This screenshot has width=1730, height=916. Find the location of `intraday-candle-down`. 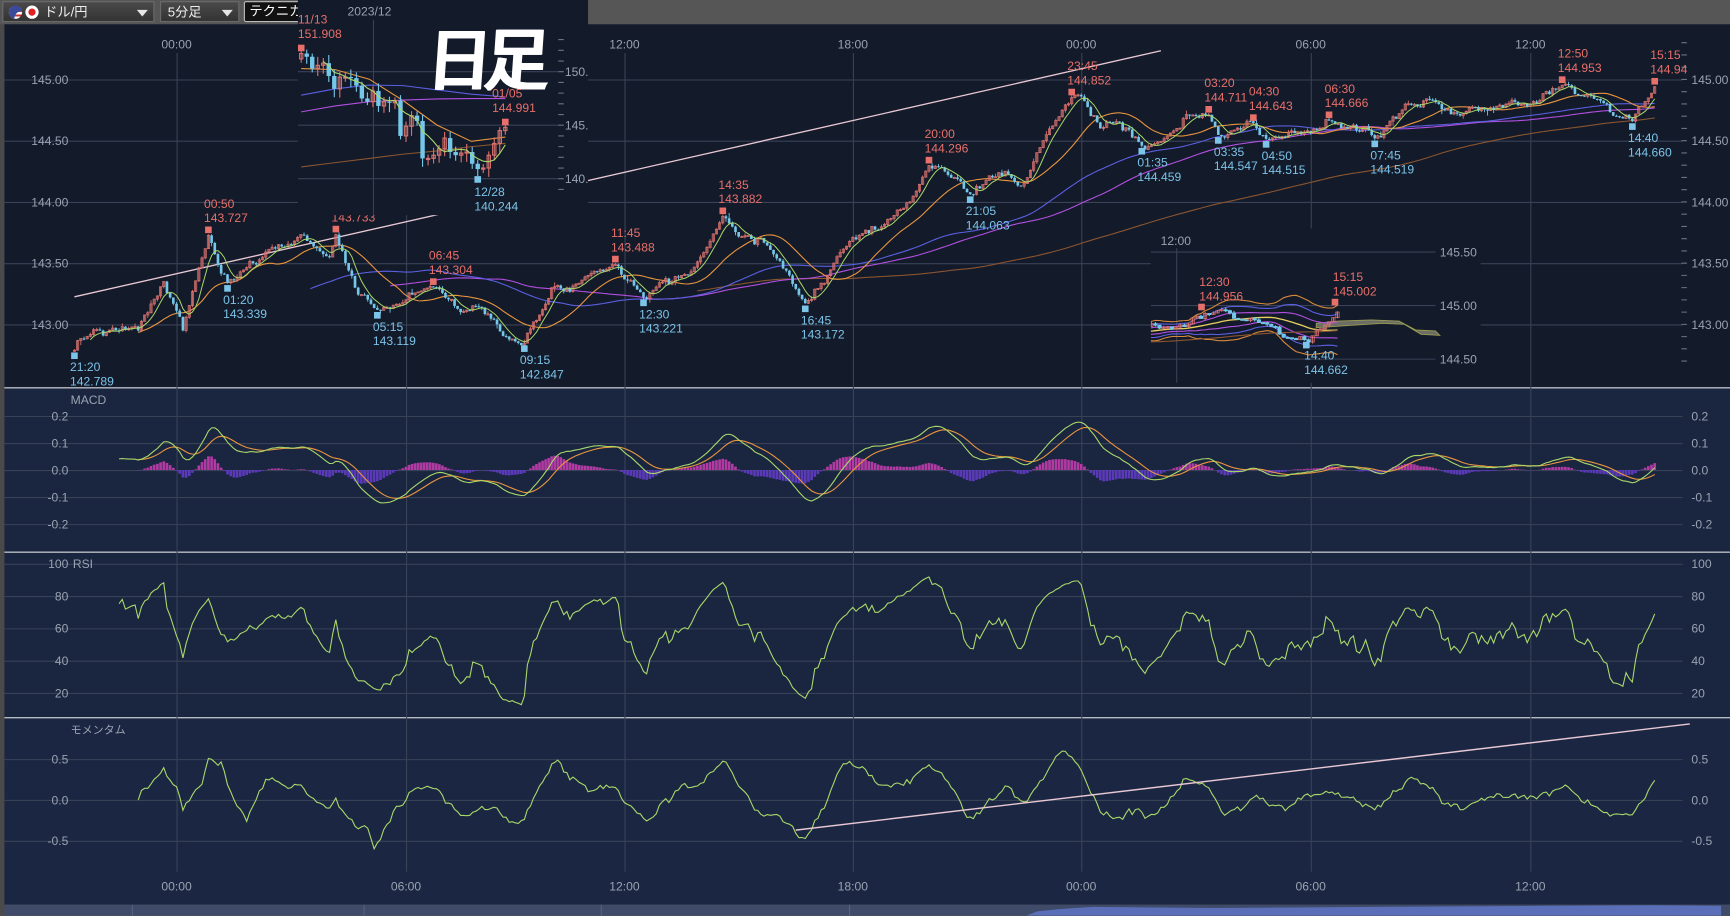

intraday-candle-down is located at coordinates (1271, 325).